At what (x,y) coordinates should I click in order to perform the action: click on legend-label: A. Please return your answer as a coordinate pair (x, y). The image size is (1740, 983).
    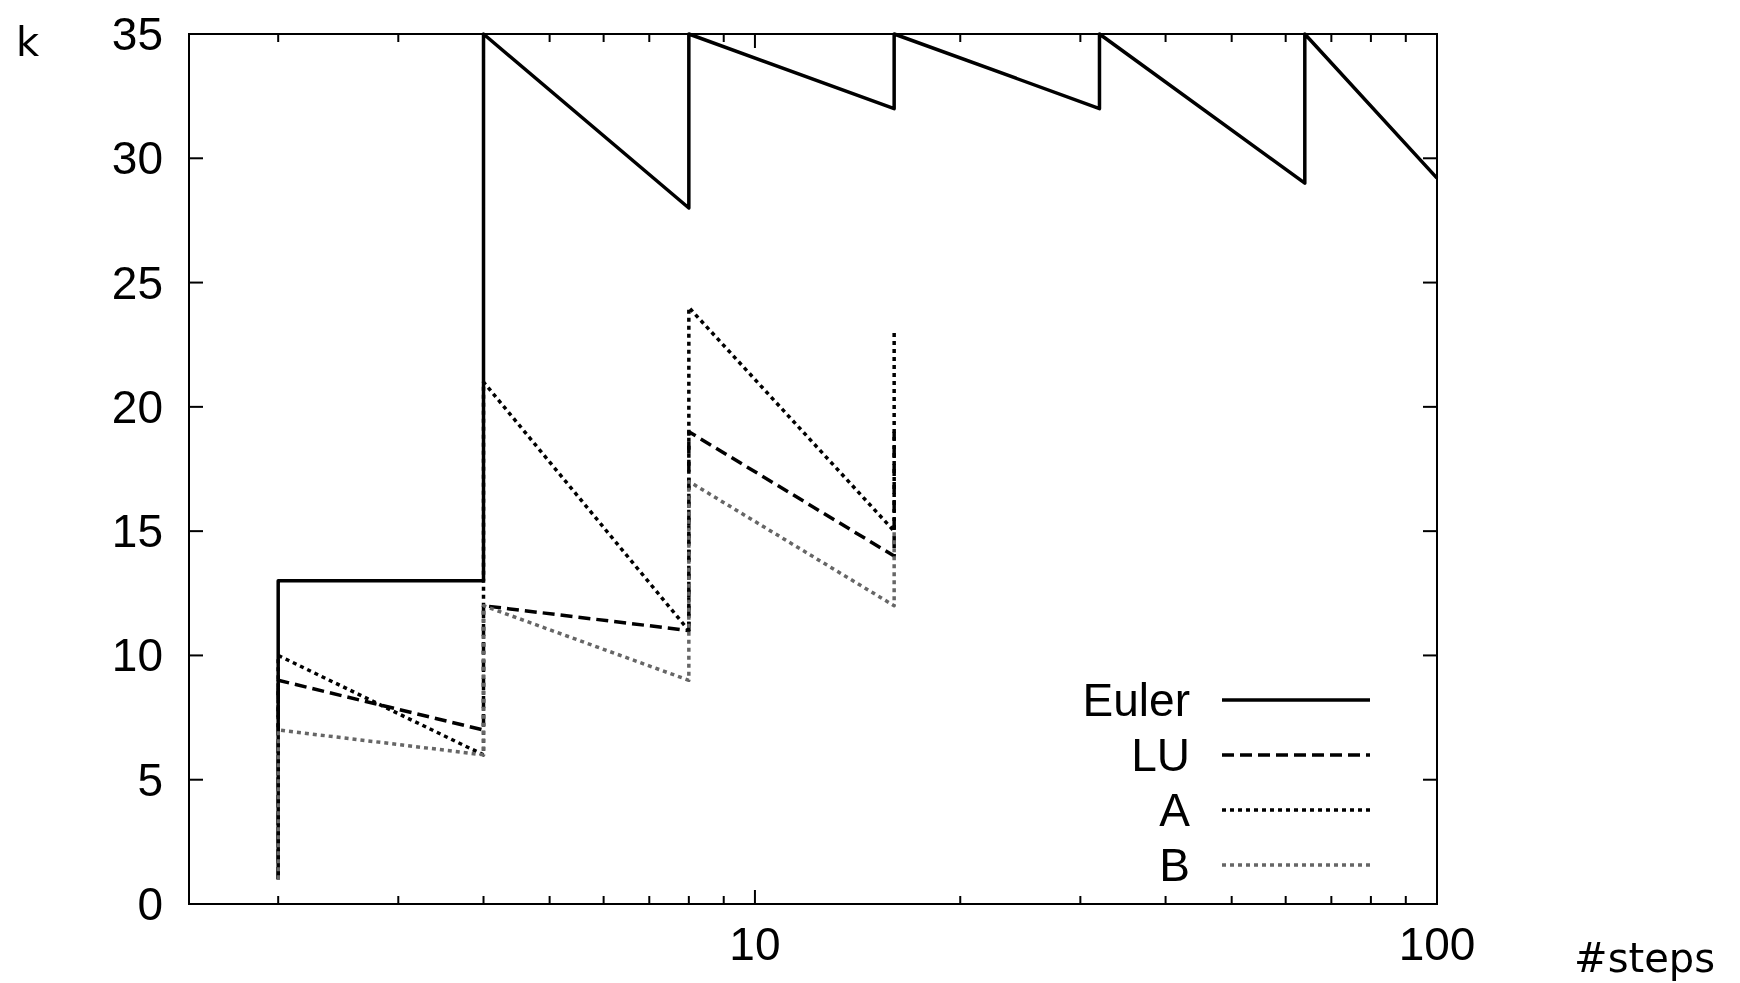
    Looking at the image, I should click on (1175, 810).